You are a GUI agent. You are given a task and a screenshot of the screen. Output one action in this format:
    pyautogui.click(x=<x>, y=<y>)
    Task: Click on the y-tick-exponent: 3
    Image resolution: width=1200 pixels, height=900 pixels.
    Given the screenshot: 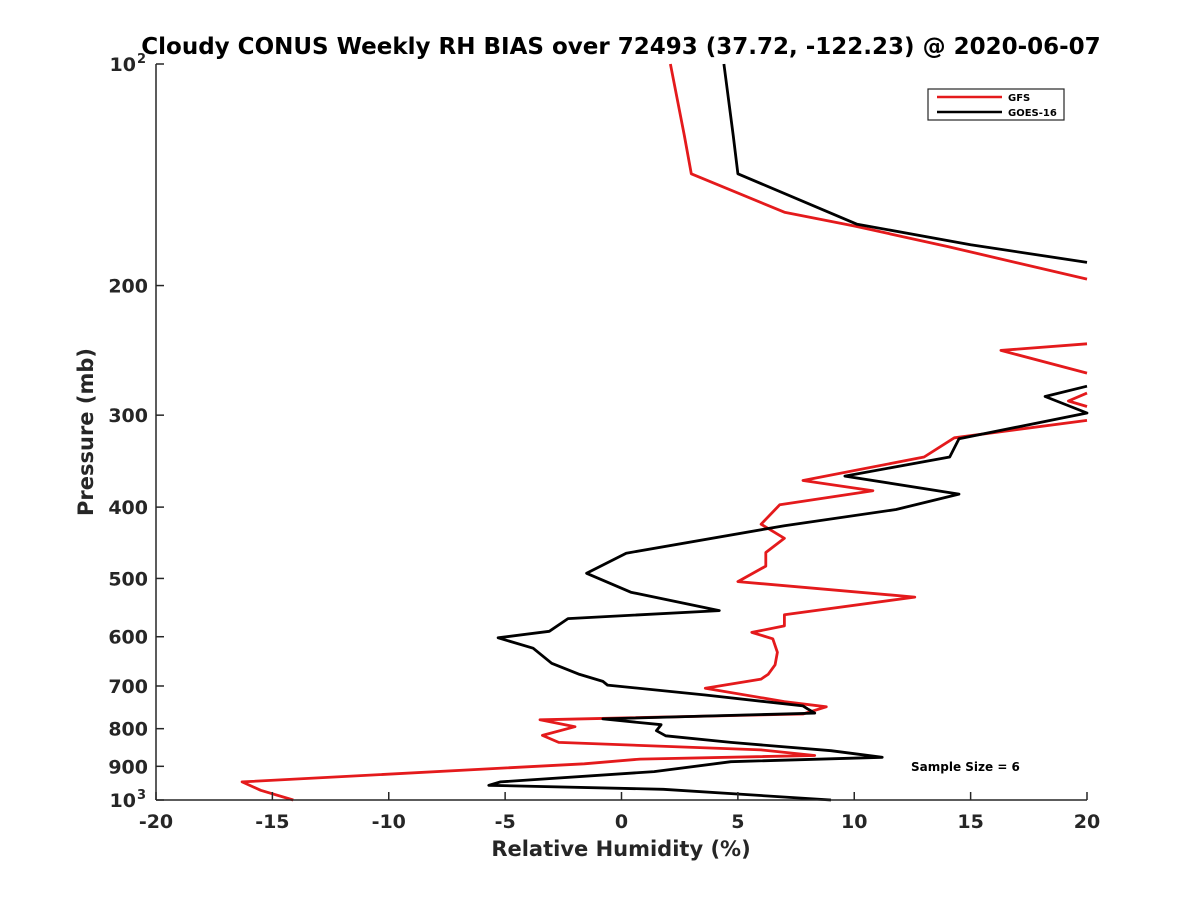 What is the action you would take?
    pyautogui.click(x=141, y=795)
    